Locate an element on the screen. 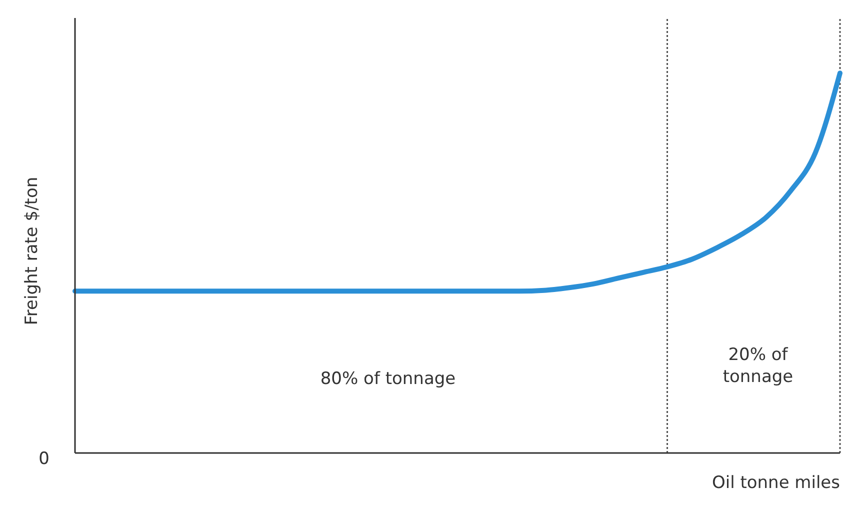 This screenshot has width=848, height=520. text: 0 is located at coordinates (44, 459).